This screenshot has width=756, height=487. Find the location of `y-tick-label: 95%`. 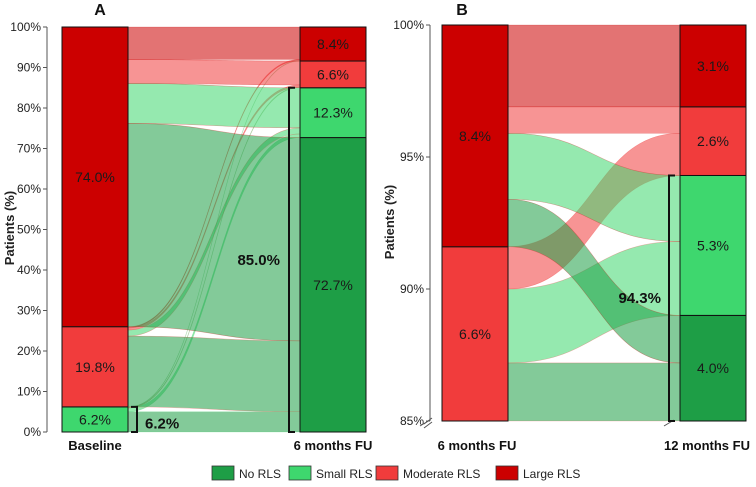

y-tick-label: 95% is located at coordinates (412, 157).